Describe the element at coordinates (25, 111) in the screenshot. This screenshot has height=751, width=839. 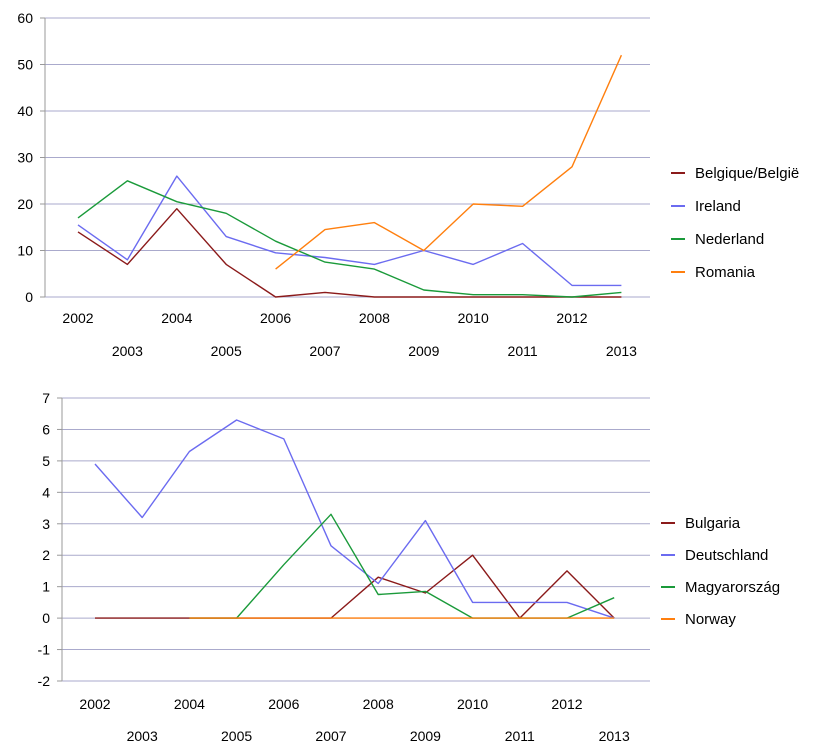
I see `y-tick-label: 40` at that location.